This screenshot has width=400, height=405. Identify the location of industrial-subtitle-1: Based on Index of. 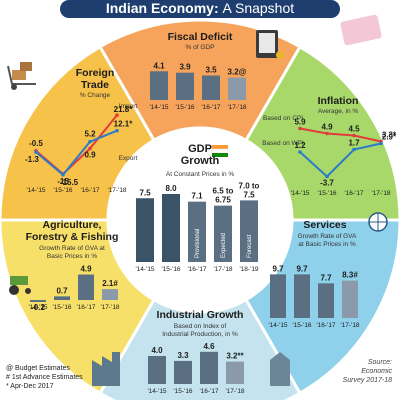
(200, 326).